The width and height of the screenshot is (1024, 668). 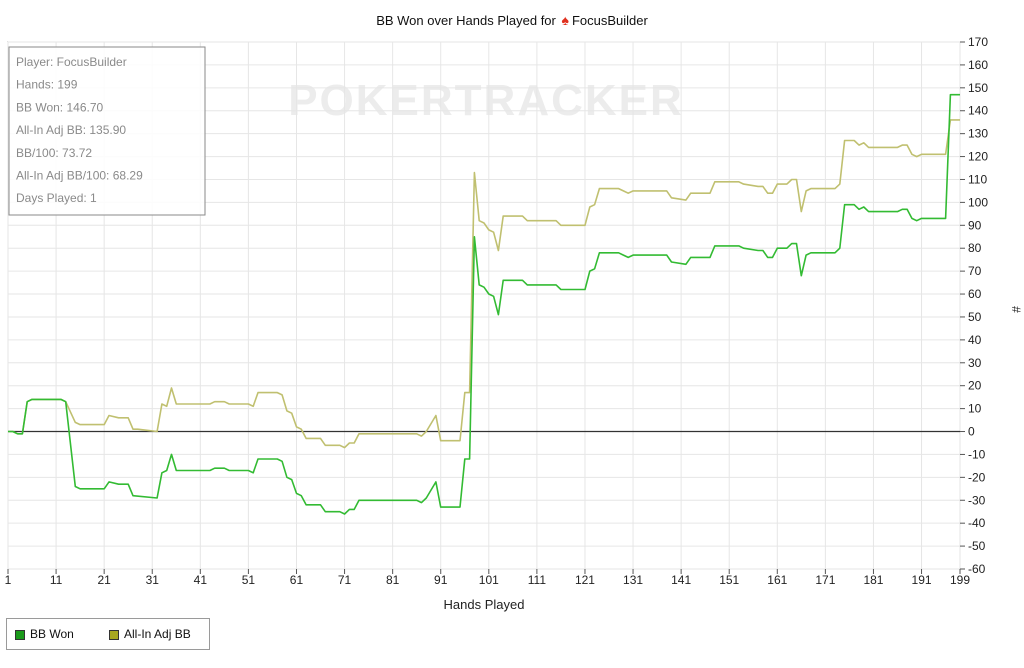 What do you see at coordinates (157, 634) in the screenshot?
I see `legend-label-all-in-adj-bb: All-In Adj BB` at bounding box center [157, 634].